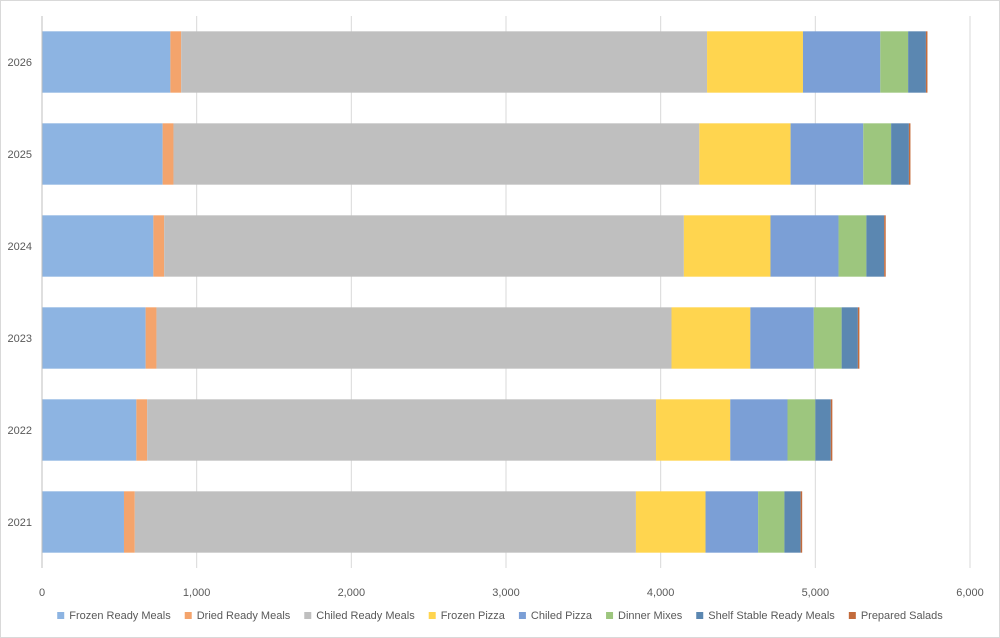 Image resolution: width=1000 pixels, height=638 pixels. What do you see at coordinates (20, 431) in the screenshot?
I see `y-tick-label: 2022` at bounding box center [20, 431].